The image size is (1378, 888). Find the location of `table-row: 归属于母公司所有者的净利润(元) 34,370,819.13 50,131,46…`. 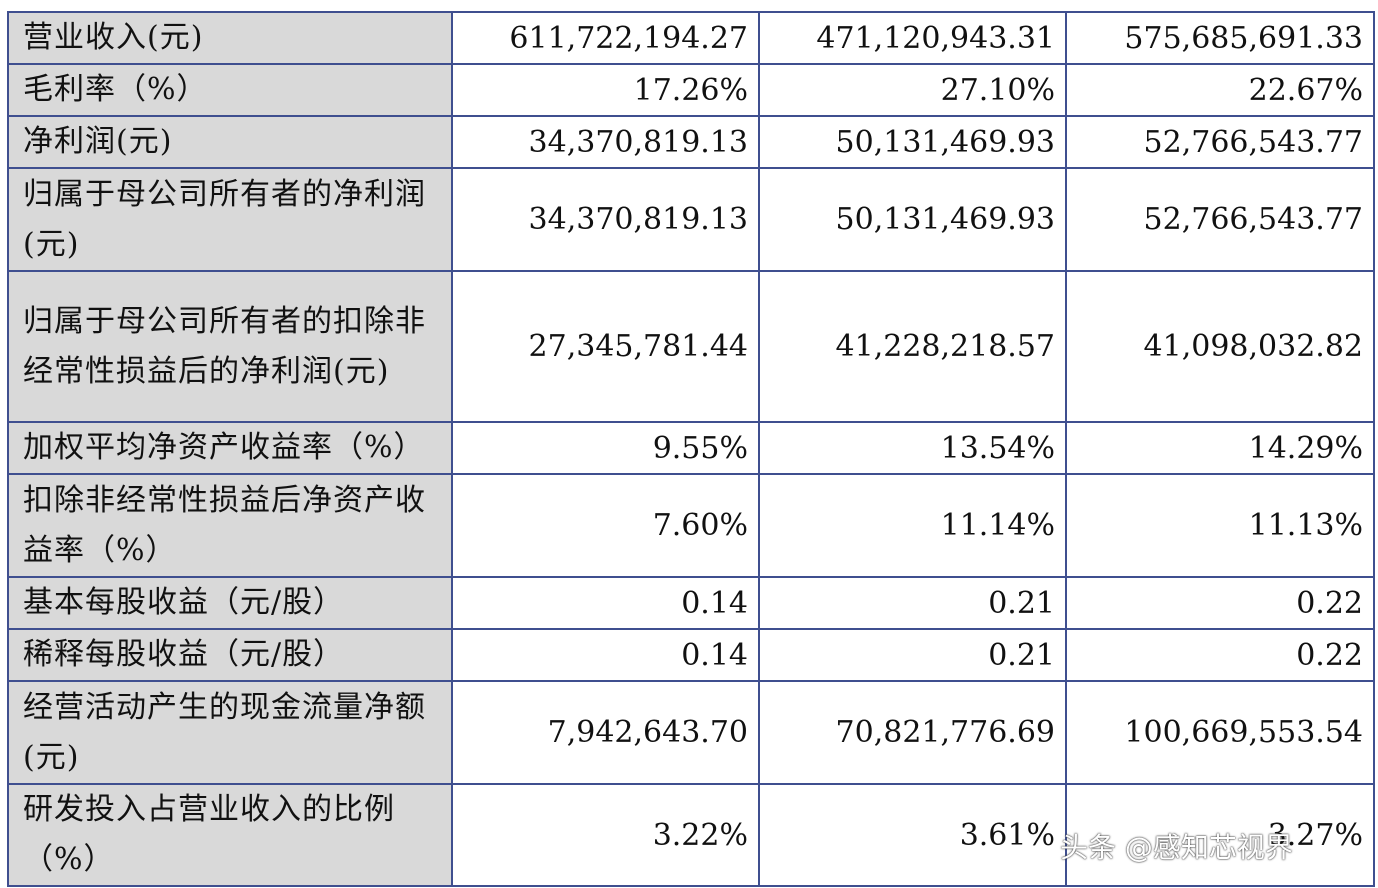

table-row: 归属于母公司所有者的净利润(元) 34,370,819.13 50,131,46… is located at coordinates (691, 219).